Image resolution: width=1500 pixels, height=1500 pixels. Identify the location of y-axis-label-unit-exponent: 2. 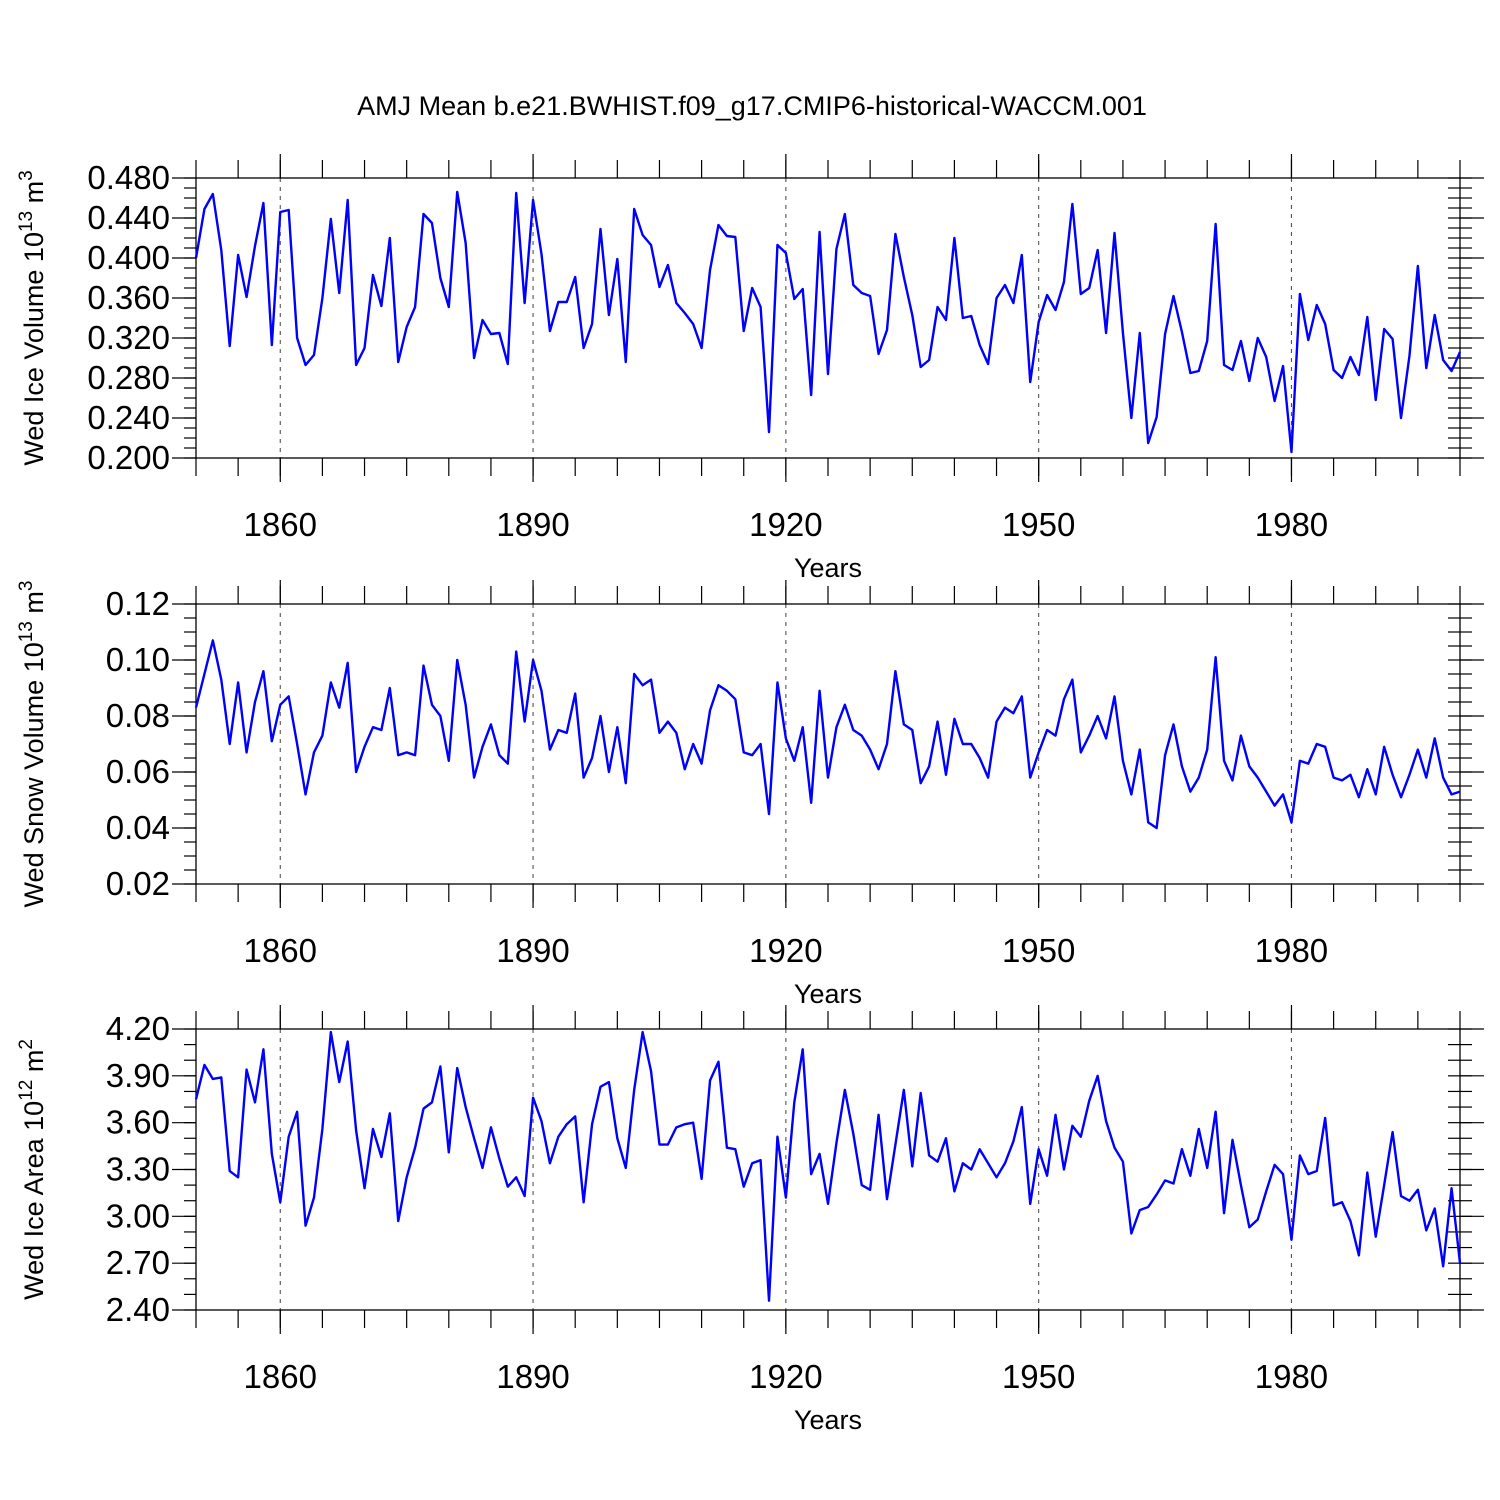
(26, 1044).